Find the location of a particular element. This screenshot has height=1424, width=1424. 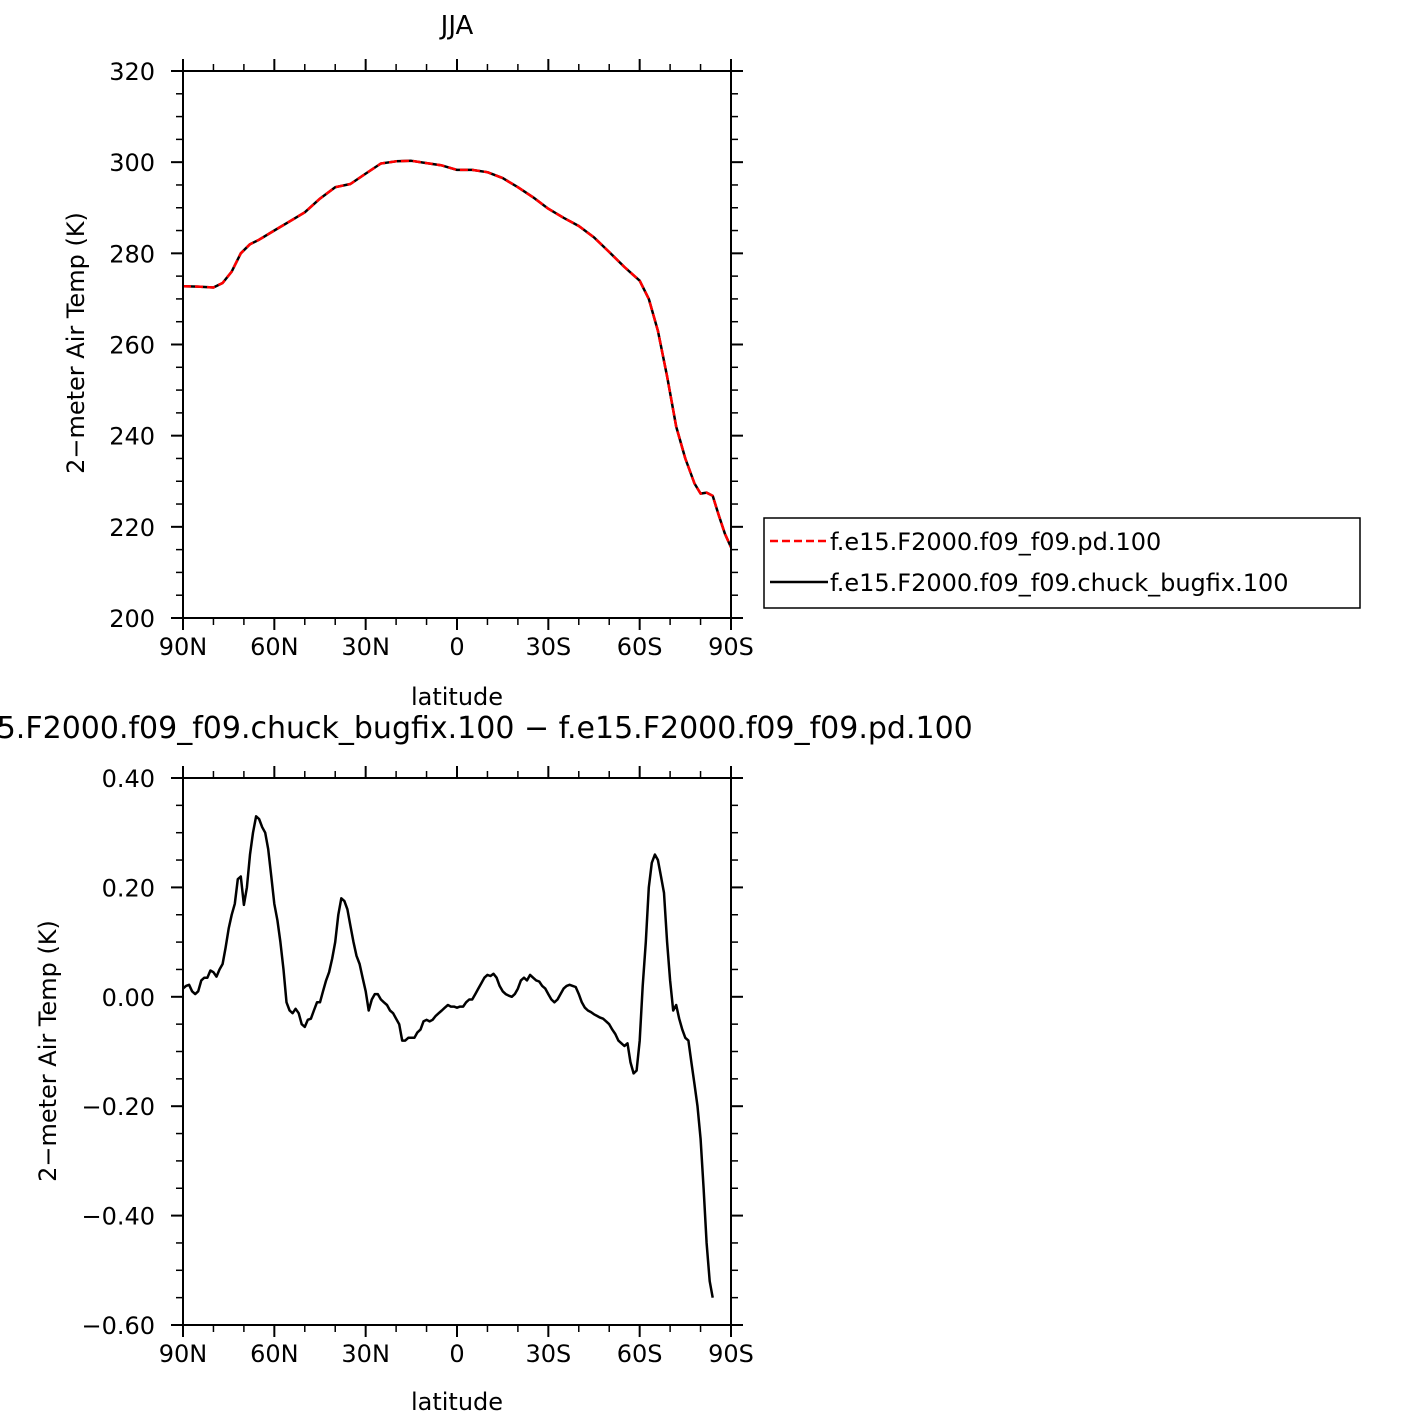

top-y-tick-label: 300 is located at coordinates (132, 163).